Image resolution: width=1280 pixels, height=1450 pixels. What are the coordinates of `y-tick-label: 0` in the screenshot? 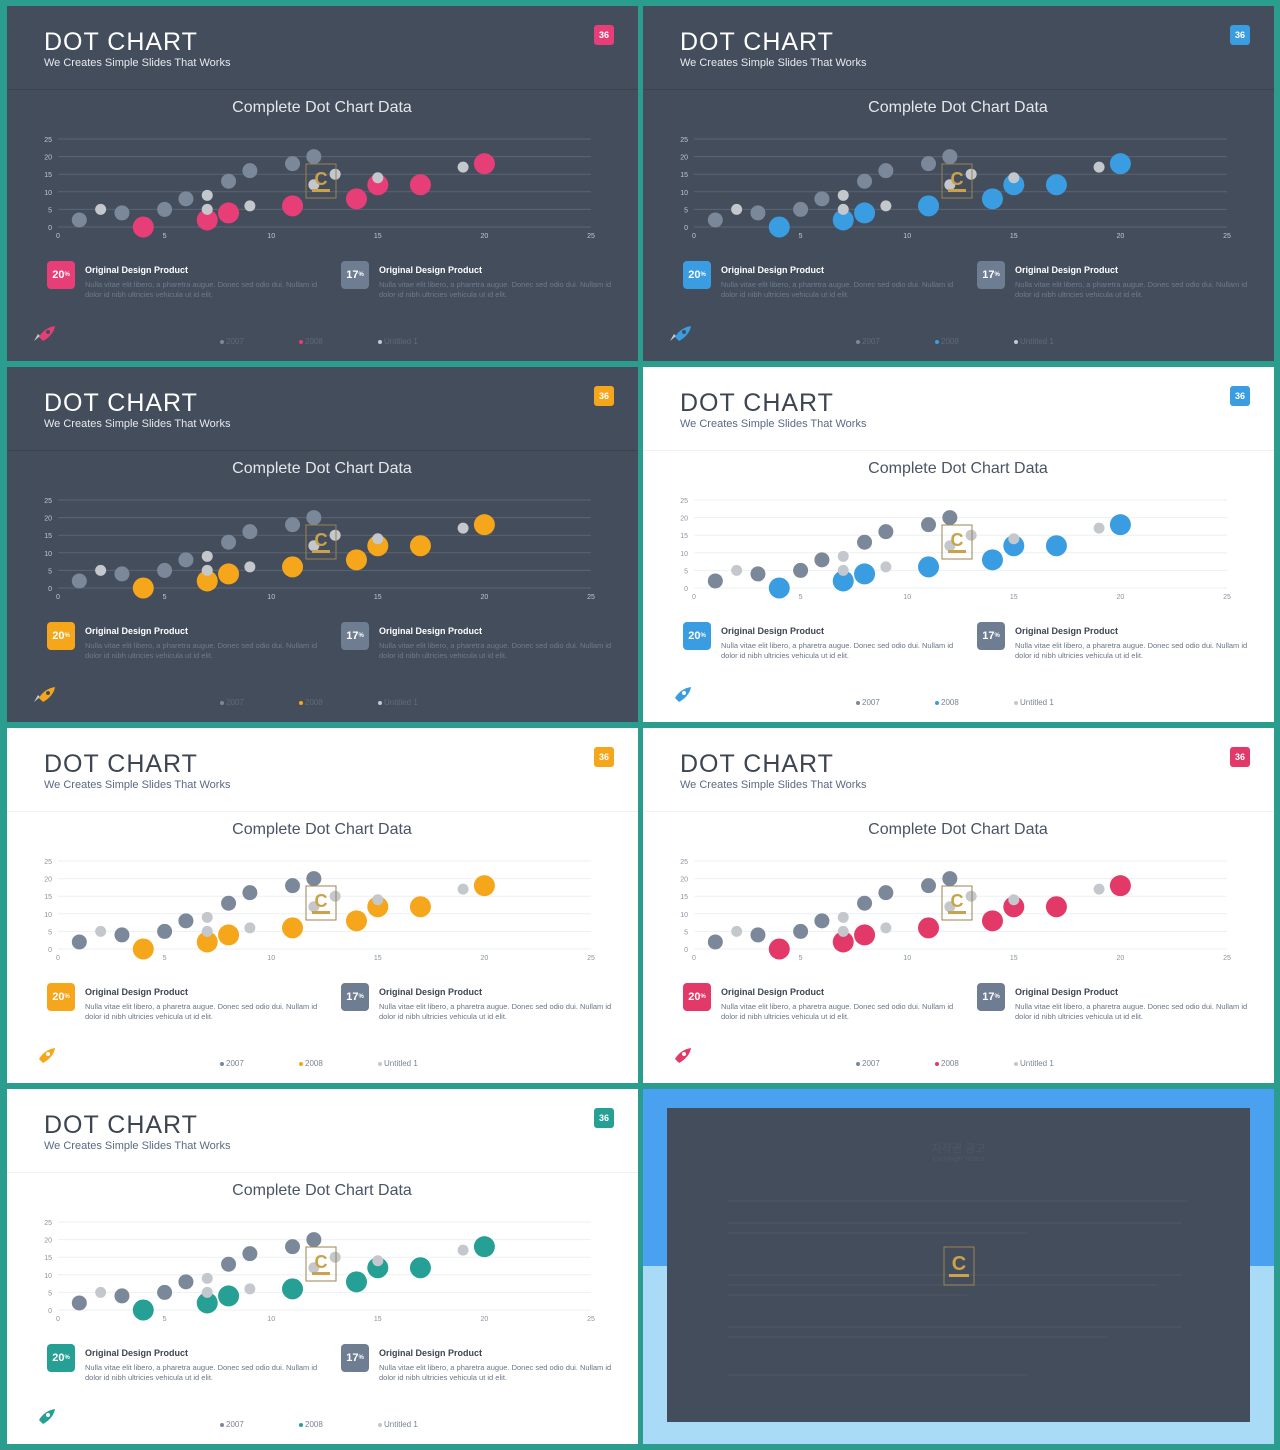 It's located at (686, 228).